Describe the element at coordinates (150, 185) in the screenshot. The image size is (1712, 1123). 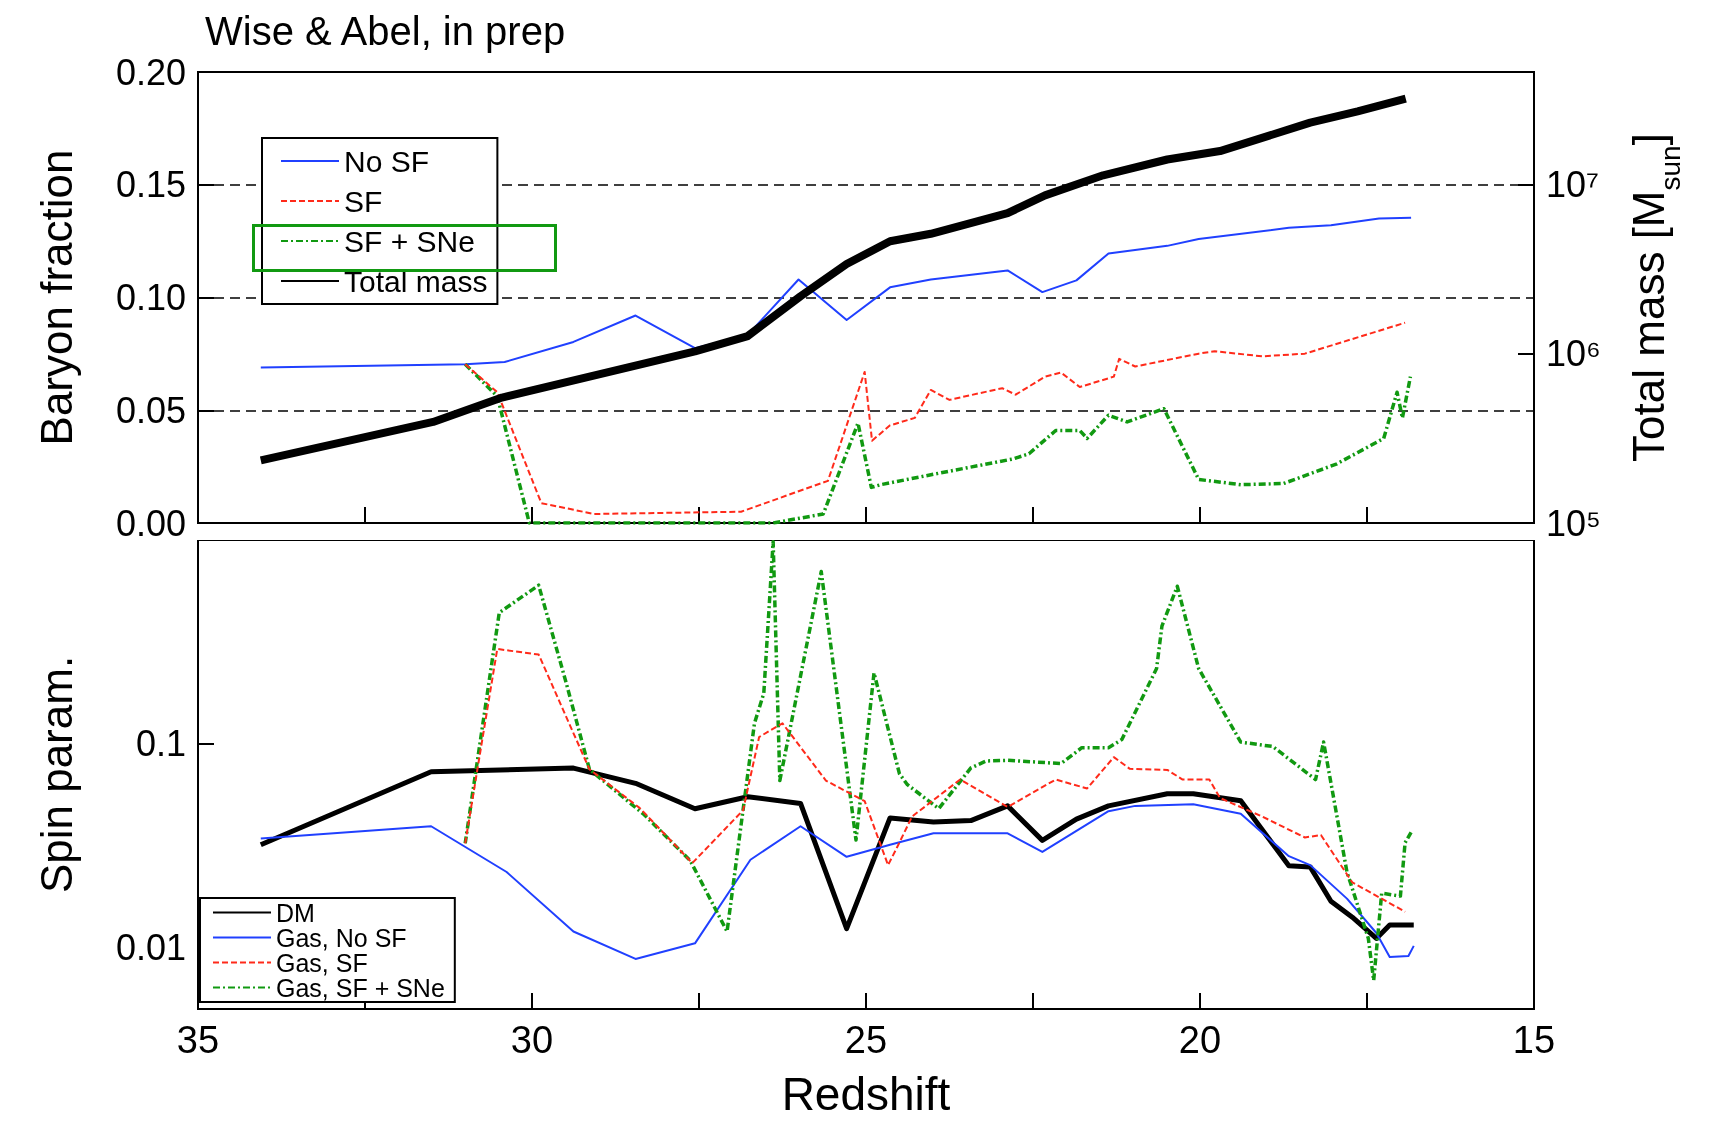
I see `y-tick-label: 0.15` at that location.